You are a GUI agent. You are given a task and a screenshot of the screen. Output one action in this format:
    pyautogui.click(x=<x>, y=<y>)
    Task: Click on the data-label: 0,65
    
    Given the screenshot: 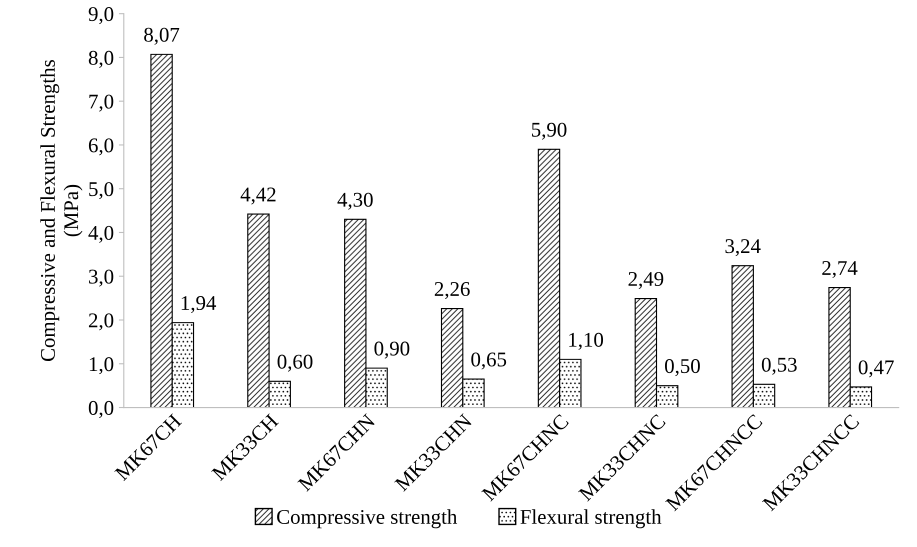 What is the action you would take?
    pyautogui.click(x=488, y=361)
    